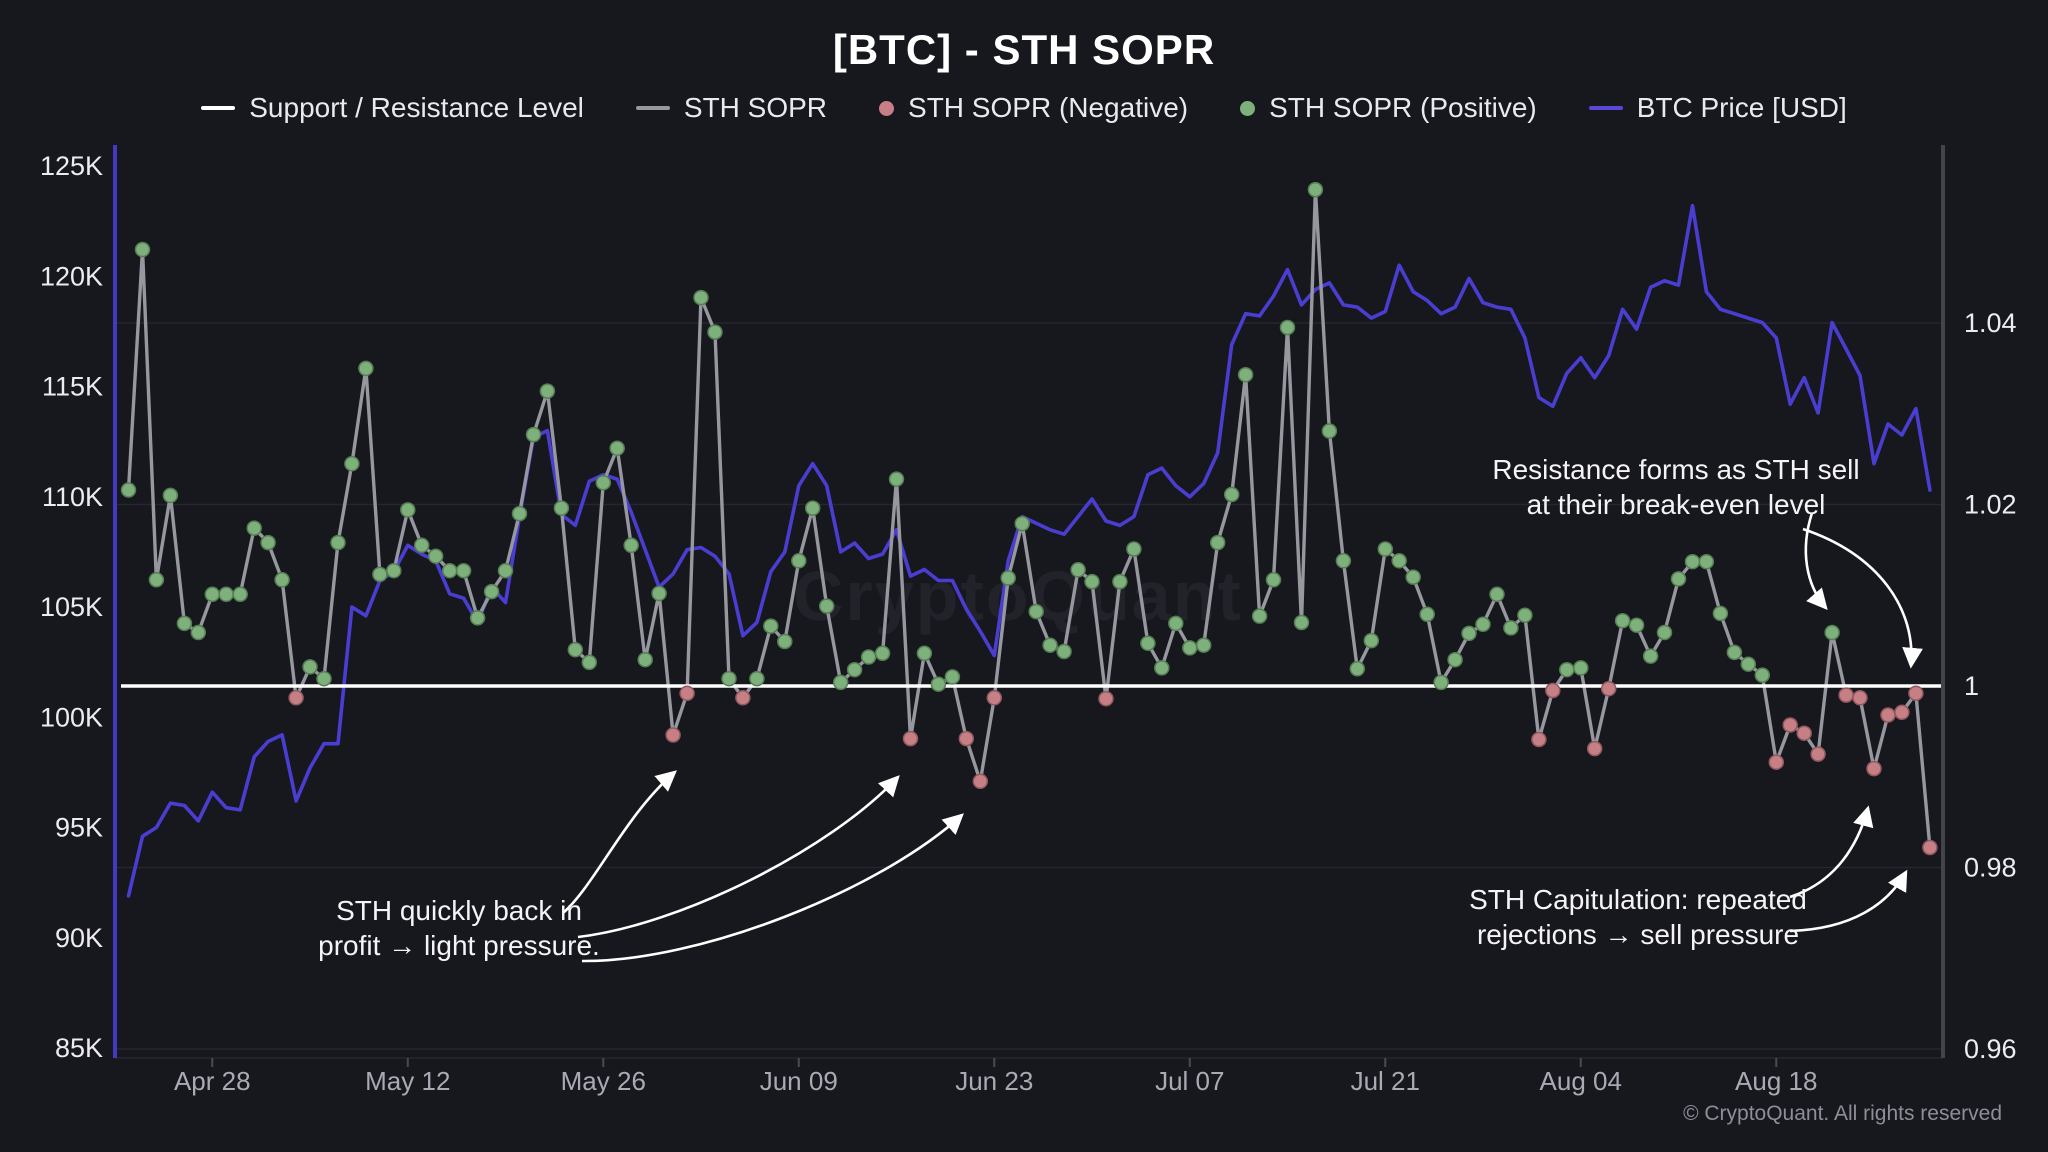 The height and width of the screenshot is (1152, 2048). Describe the element at coordinates (459, 945) in the screenshot. I see `annotation-line: profit → light pressure.` at that location.